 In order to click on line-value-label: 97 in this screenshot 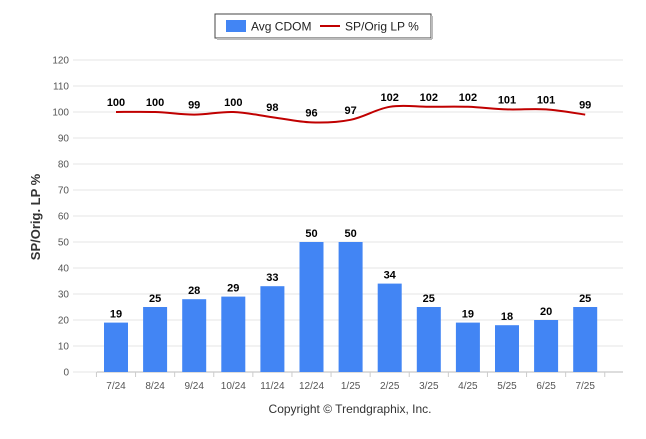, I will do `click(350, 111)`.